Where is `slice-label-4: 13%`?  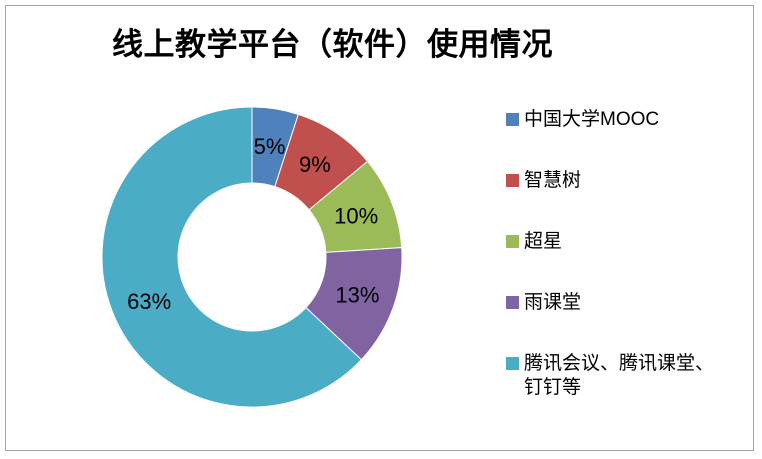
slice-label-4: 13% is located at coordinates (357, 295).